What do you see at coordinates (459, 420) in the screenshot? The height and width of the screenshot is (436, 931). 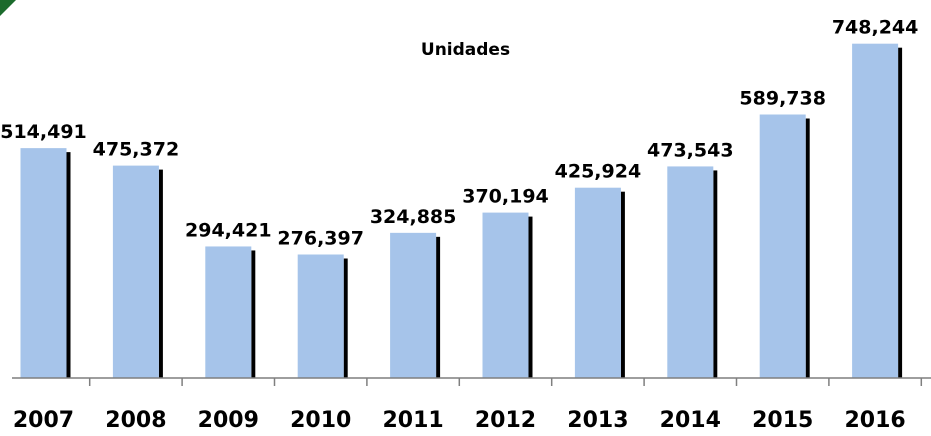 I see `x-tick-labels-group: 2007 2008 2009 2010 2011 2012 2013 2014 2015 2016` at bounding box center [459, 420].